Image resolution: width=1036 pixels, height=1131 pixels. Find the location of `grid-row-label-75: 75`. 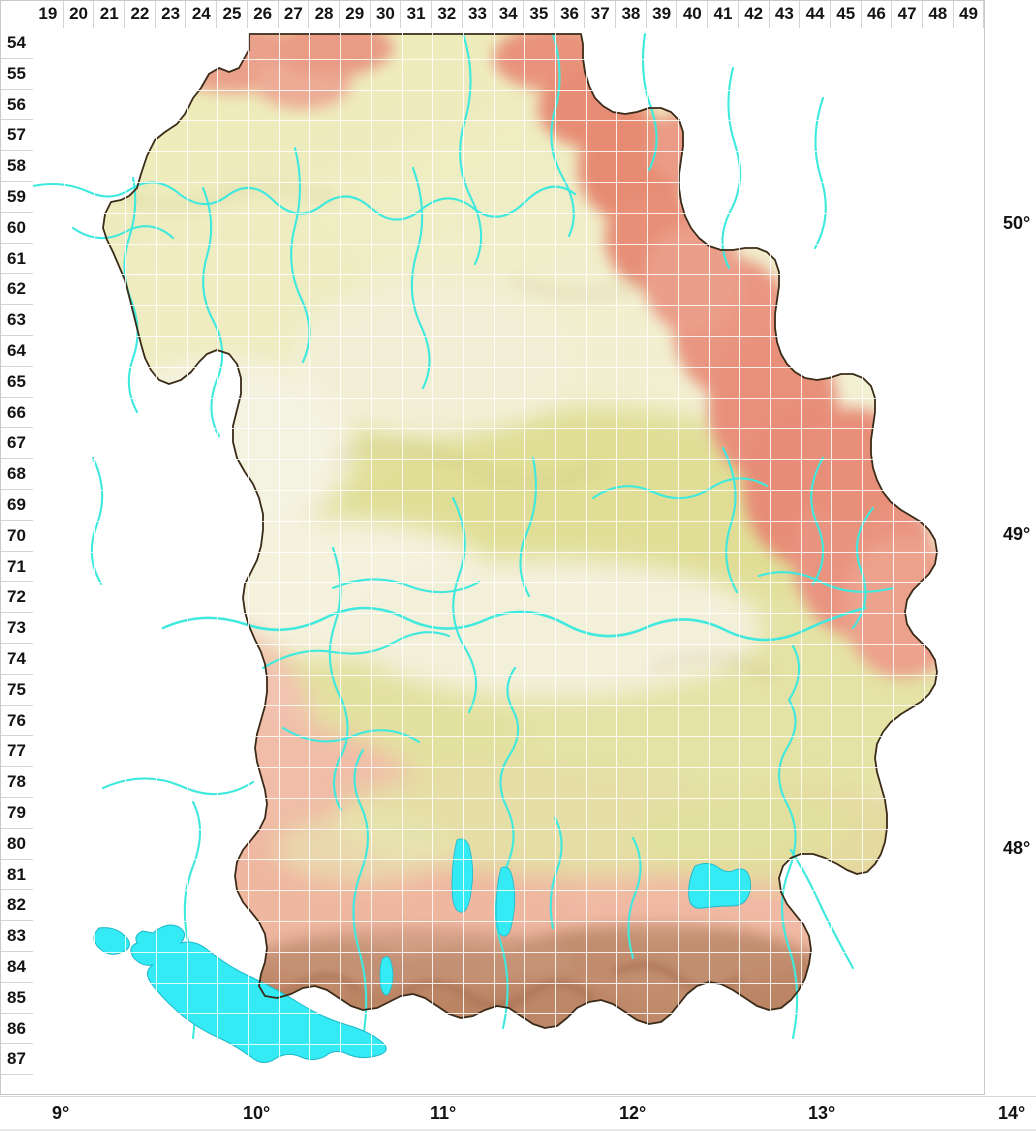

grid-row-label-75: 75 is located at coordinates (16, 690).